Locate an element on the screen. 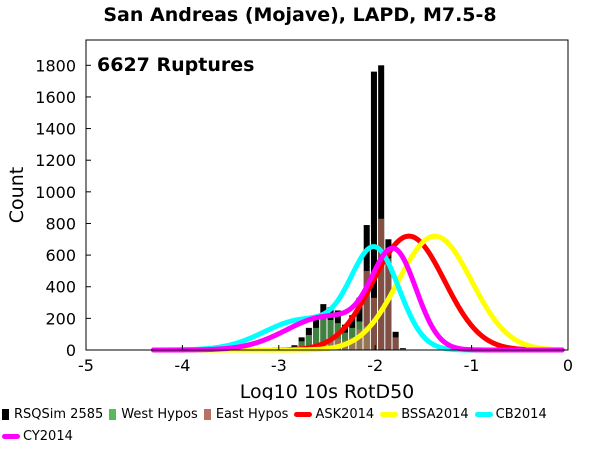 This screenshot has height=450, width=600. legend-item-west-hypos: West Hypos is located at coordinates (153, 414).